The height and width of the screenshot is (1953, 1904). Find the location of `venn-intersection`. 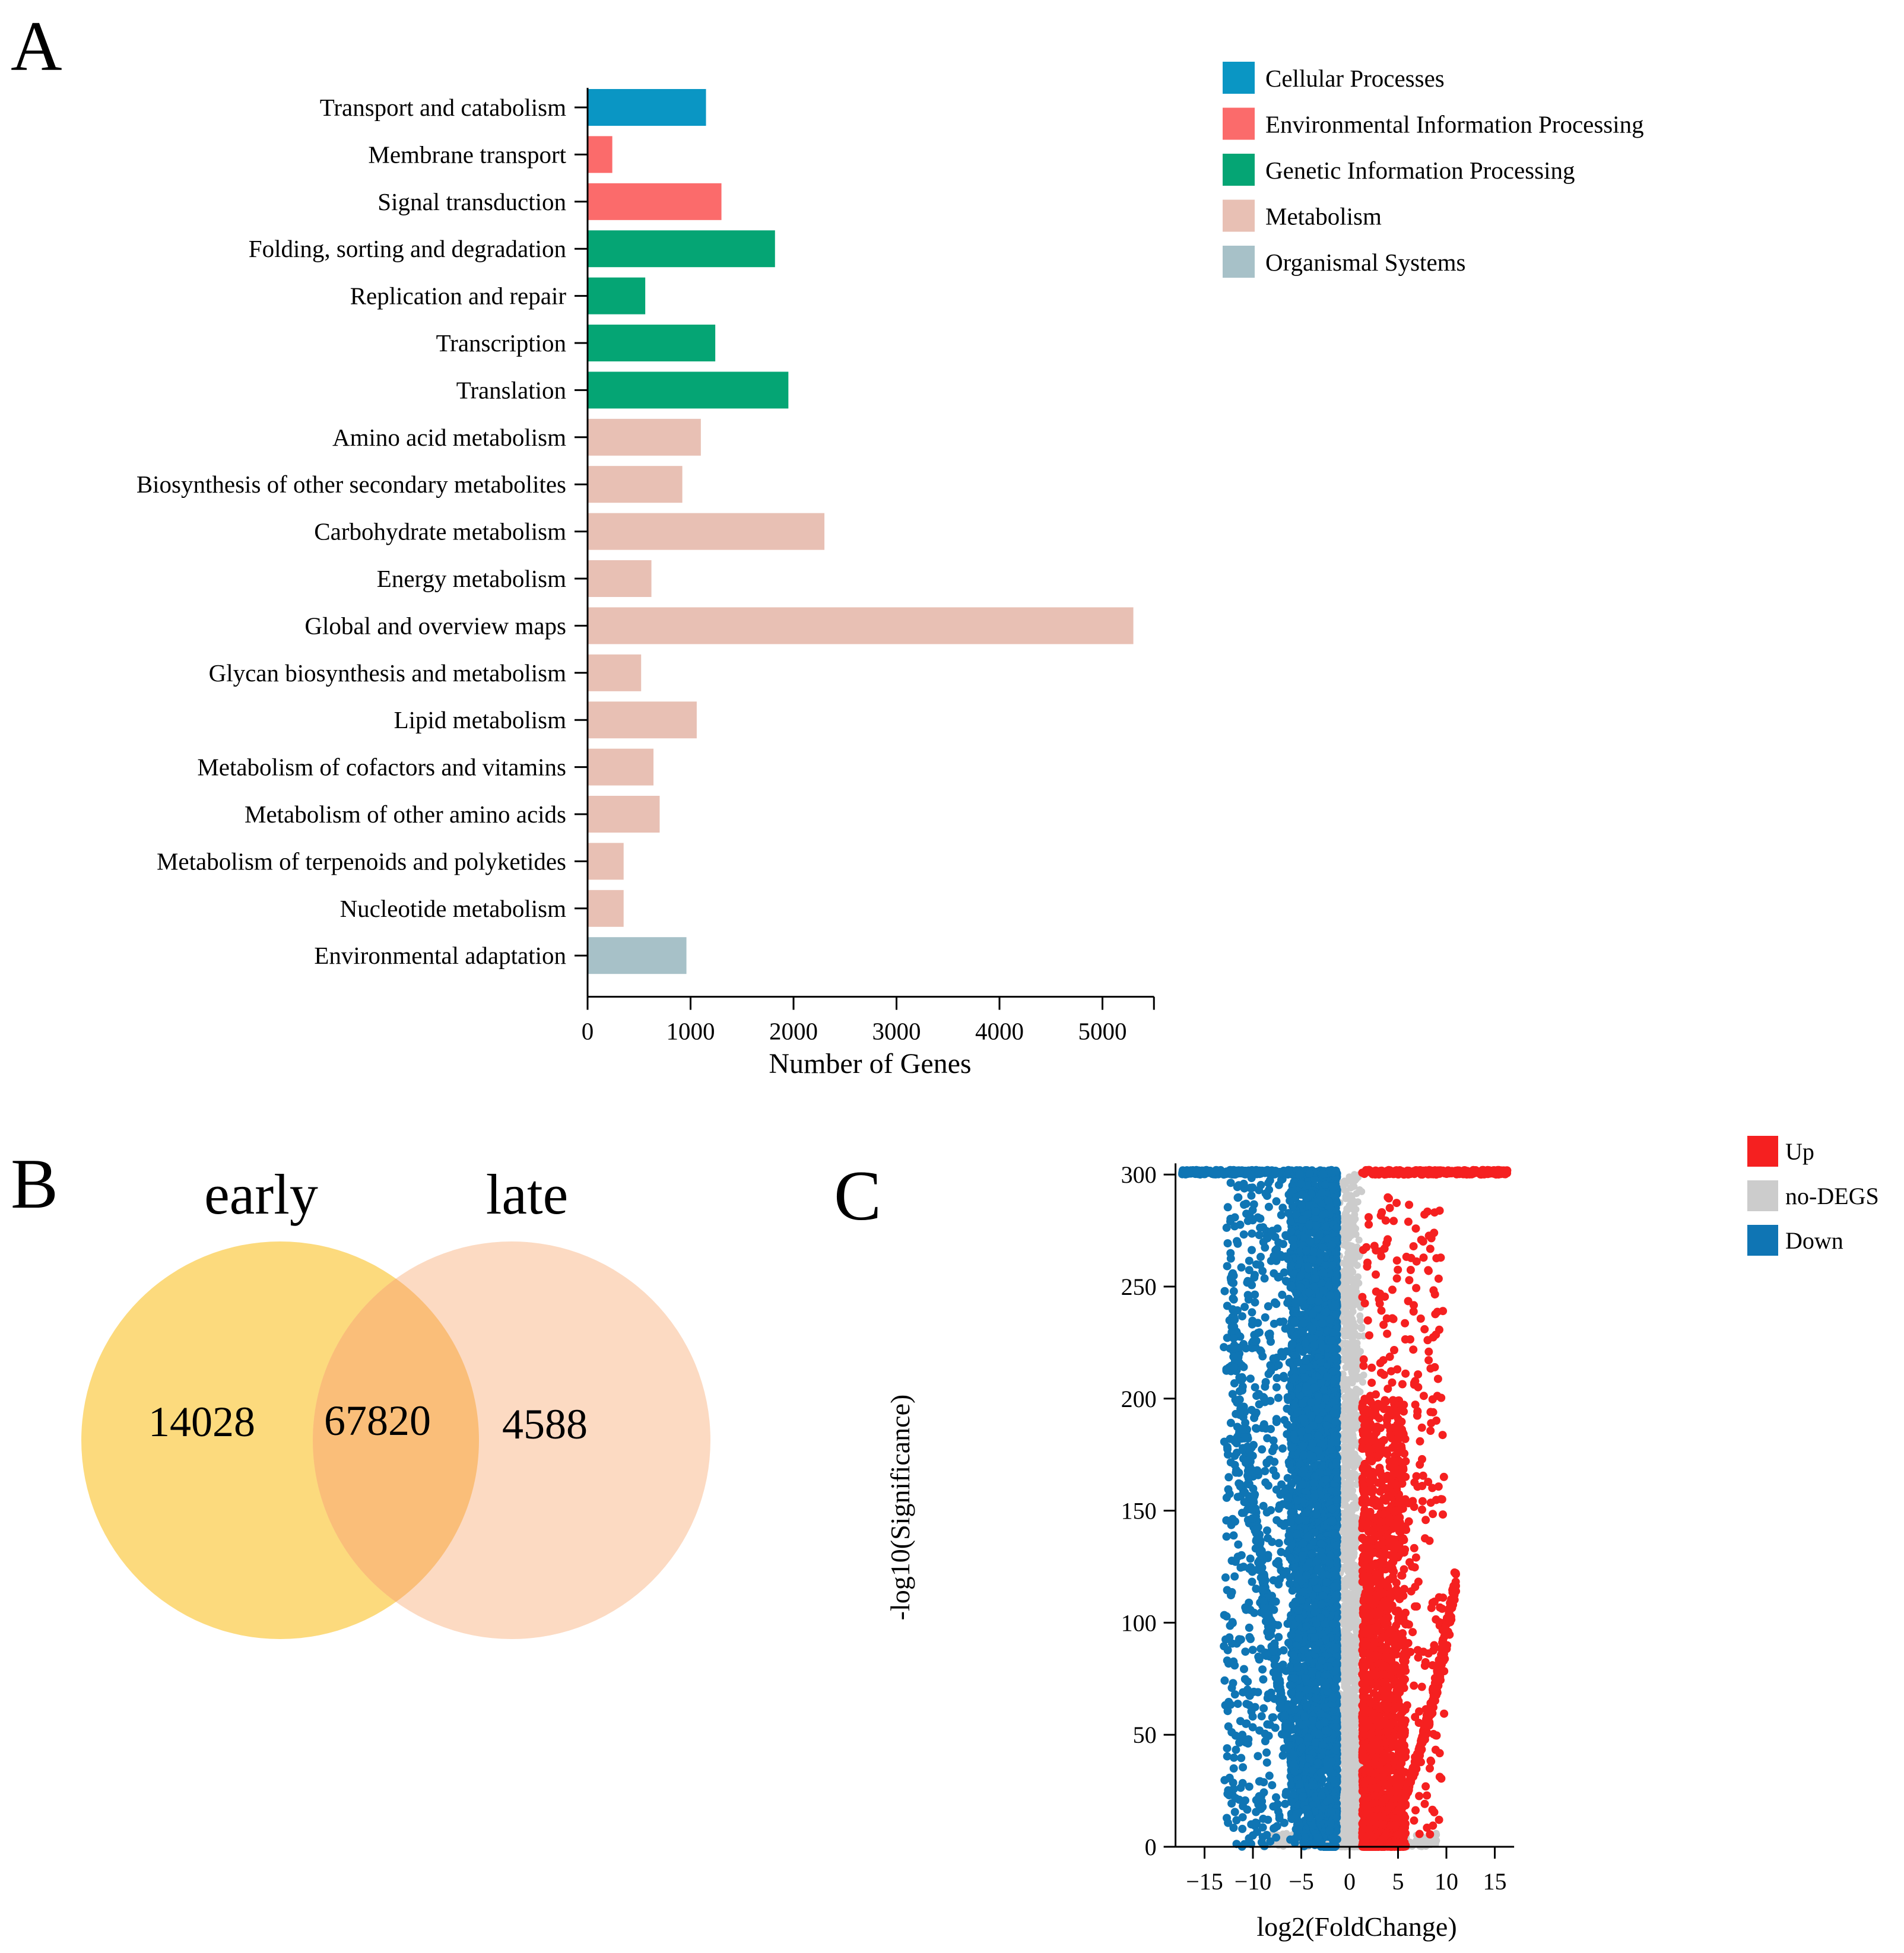

venn-intersection is located at coordinates (396, 1440).